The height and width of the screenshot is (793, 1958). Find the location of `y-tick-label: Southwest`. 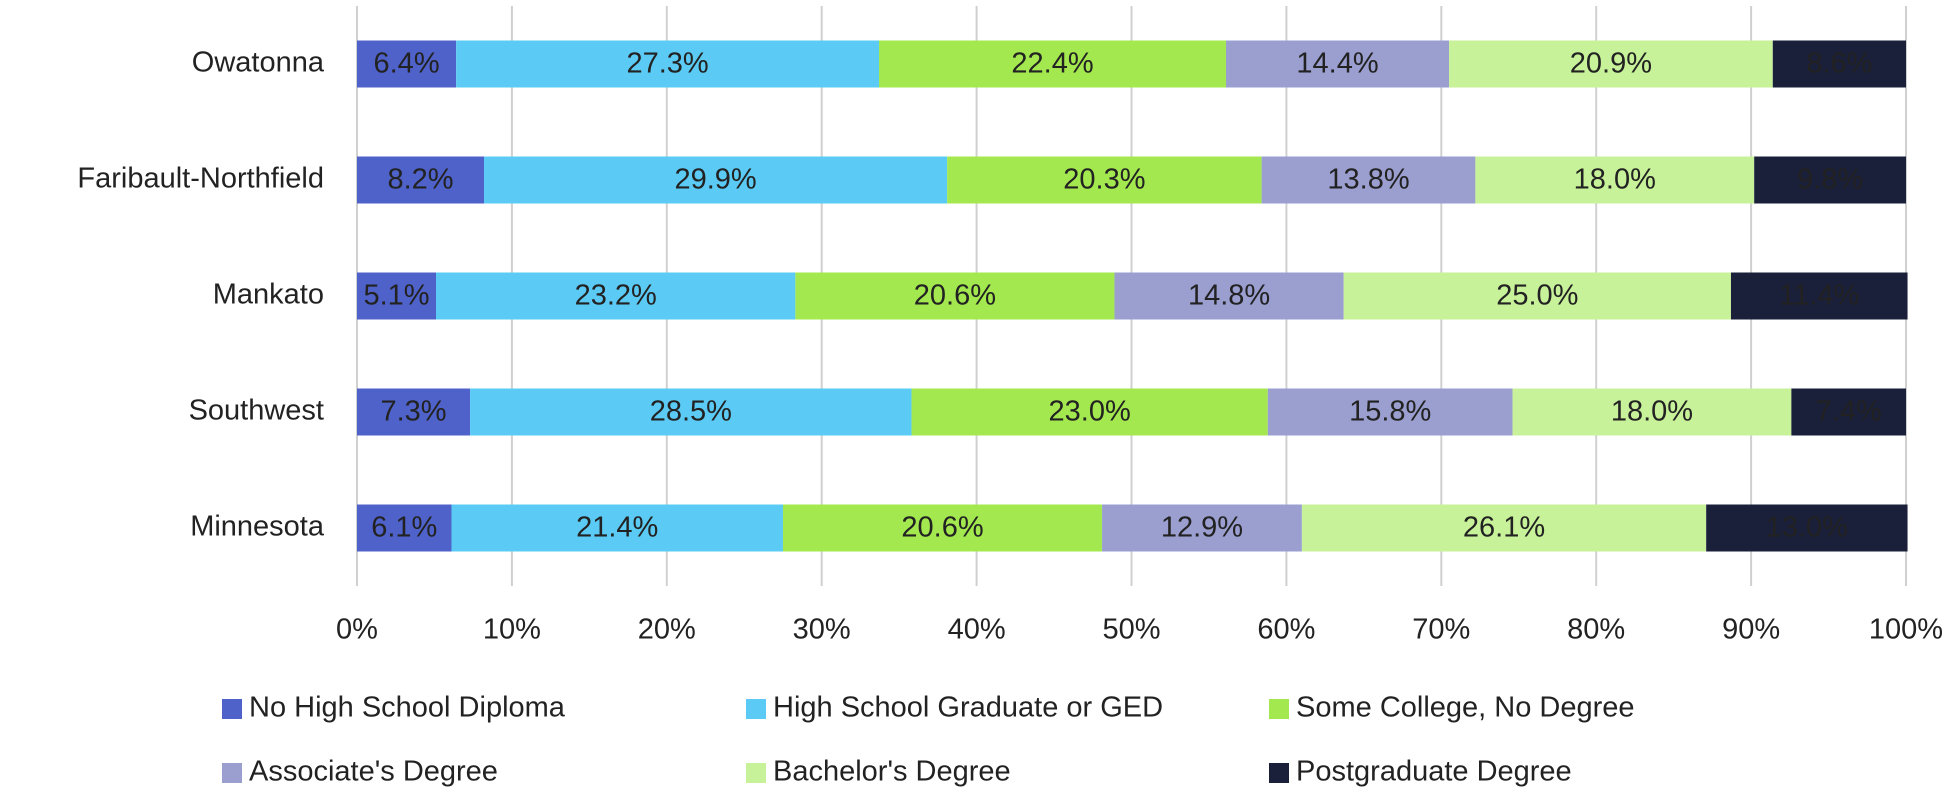

y-tick-label: Southwest is located at coordinates (256, 411).